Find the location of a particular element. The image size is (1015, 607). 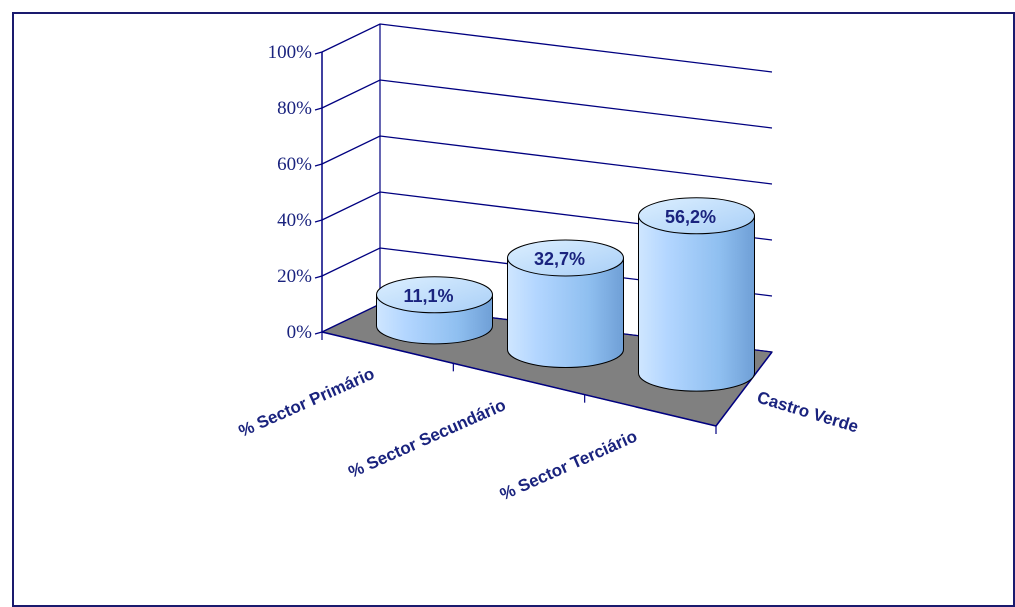

y-tick-label: 40% is located at coordinates (294, 220).